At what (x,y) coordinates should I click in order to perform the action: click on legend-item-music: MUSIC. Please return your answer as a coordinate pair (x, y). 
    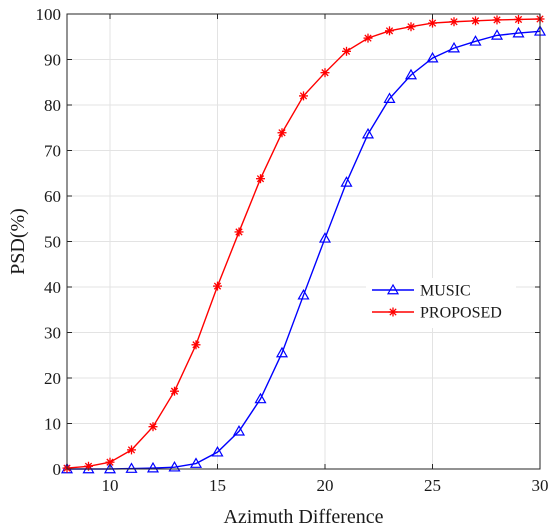
    Looking at the image, I should click on (421, 291).